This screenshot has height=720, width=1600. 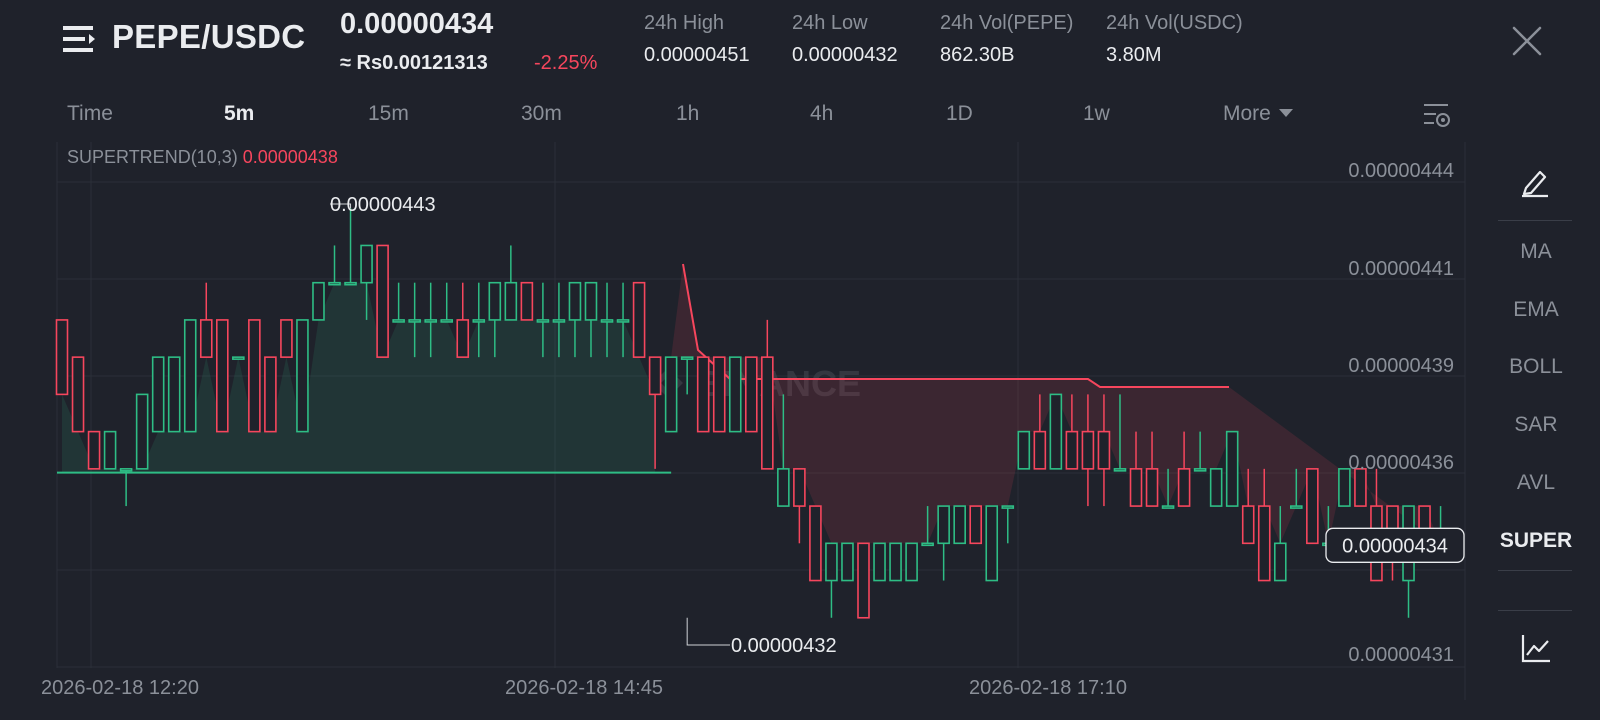 What do you see at coordinates (541, 113) in the screenshot?
I see `tab-30m: 30m` at bounding box center [541, 113].